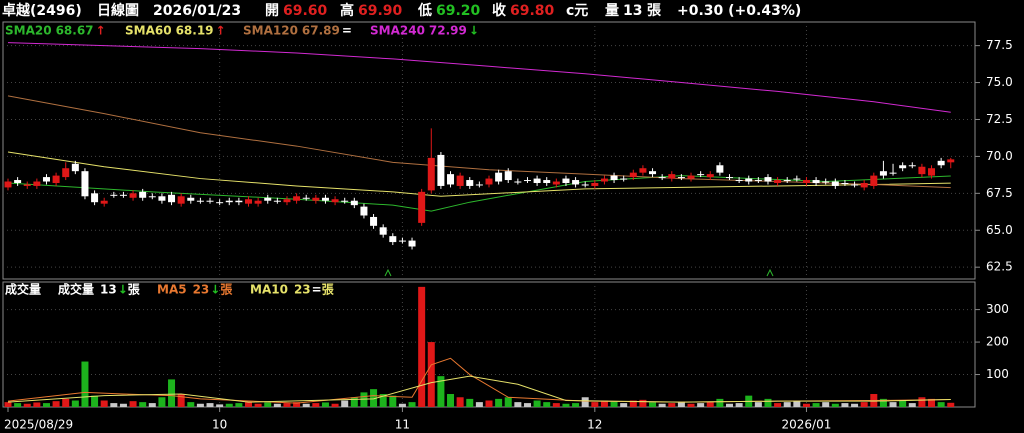 This screenshot has width=1024, height=433. I want to click on legend-name: MA10, so click(269, 290).